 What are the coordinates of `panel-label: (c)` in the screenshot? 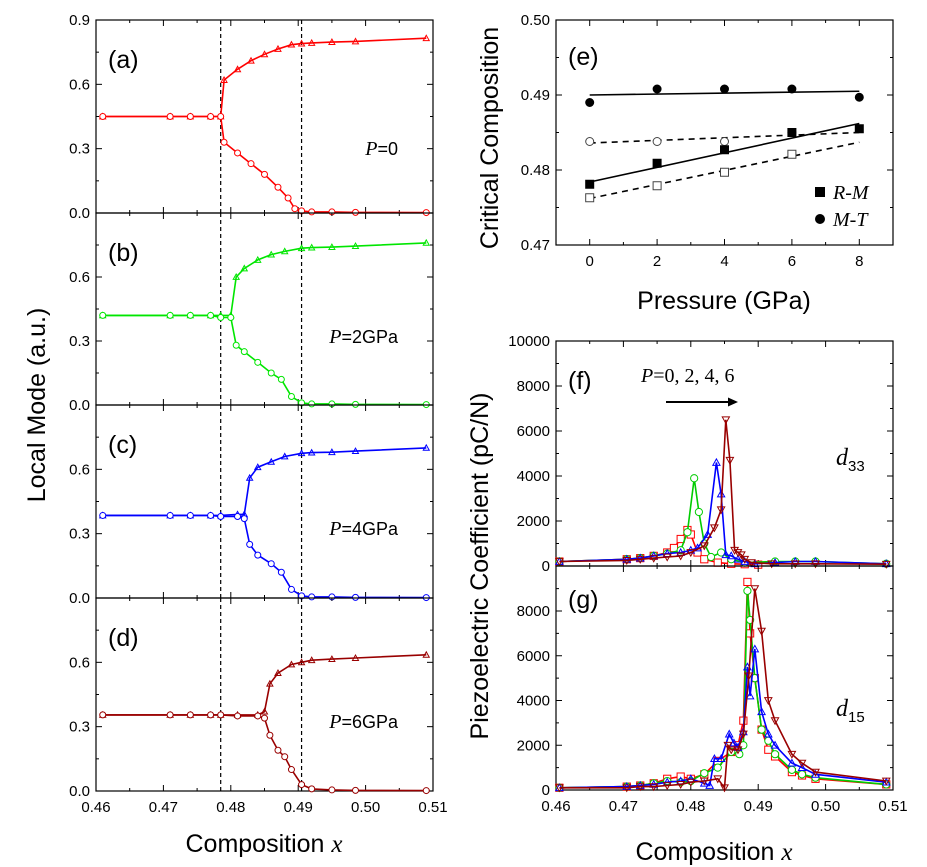 It's located at (122, 445).